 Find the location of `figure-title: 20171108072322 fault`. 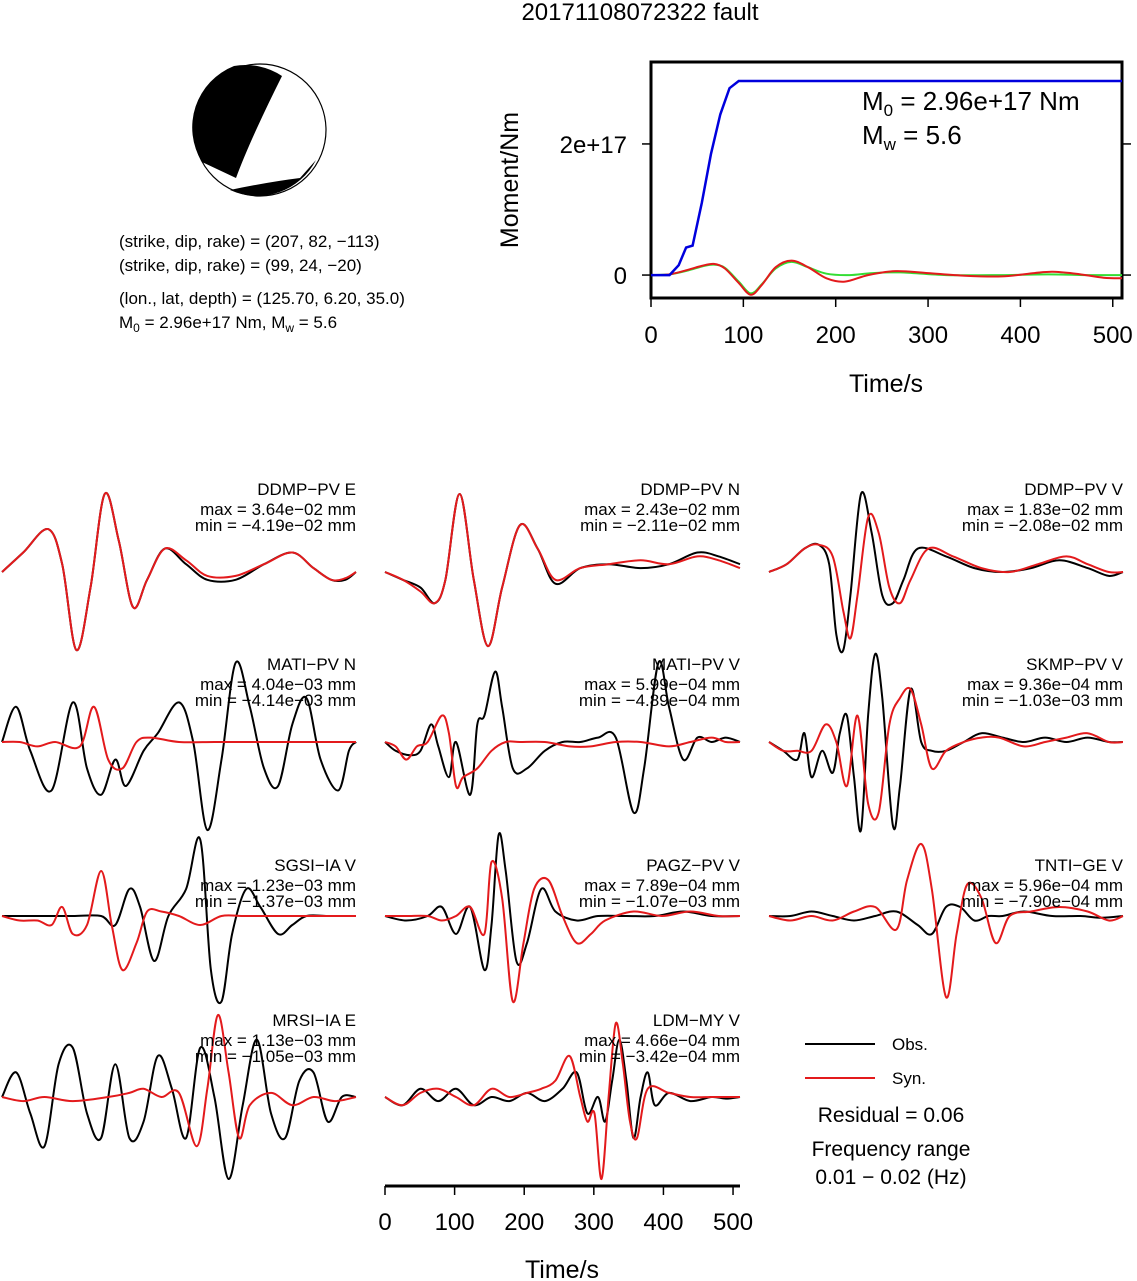

figure-title: 20171108072322 fault is located at coordinates (639, 13).